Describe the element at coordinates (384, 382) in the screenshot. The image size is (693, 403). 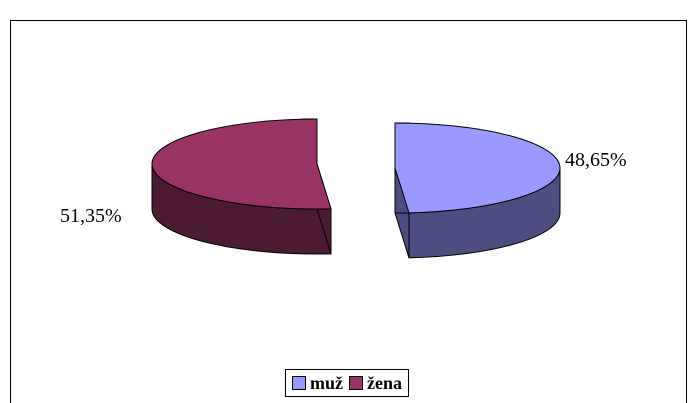
I see `legend-label-zena: žena` at that location.